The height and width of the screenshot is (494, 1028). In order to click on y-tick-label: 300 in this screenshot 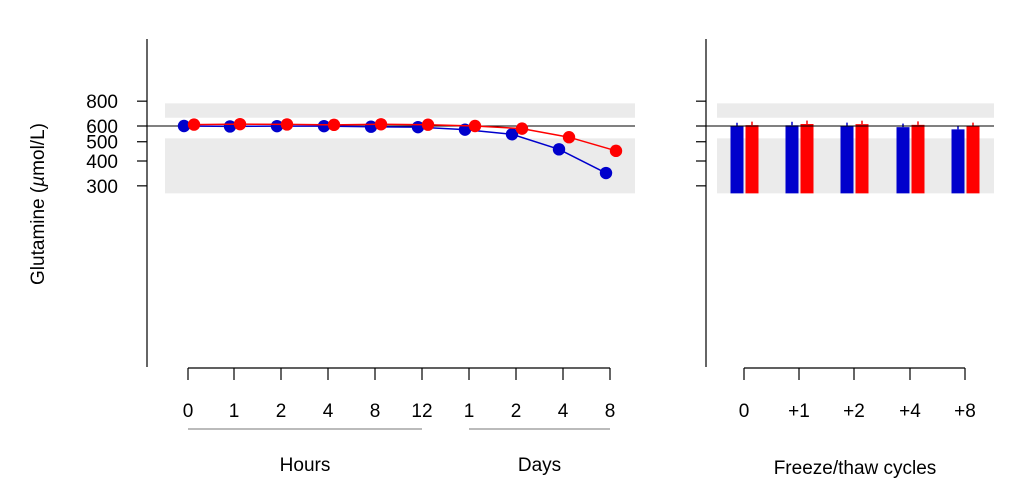, I will do `click(102, 187)`.